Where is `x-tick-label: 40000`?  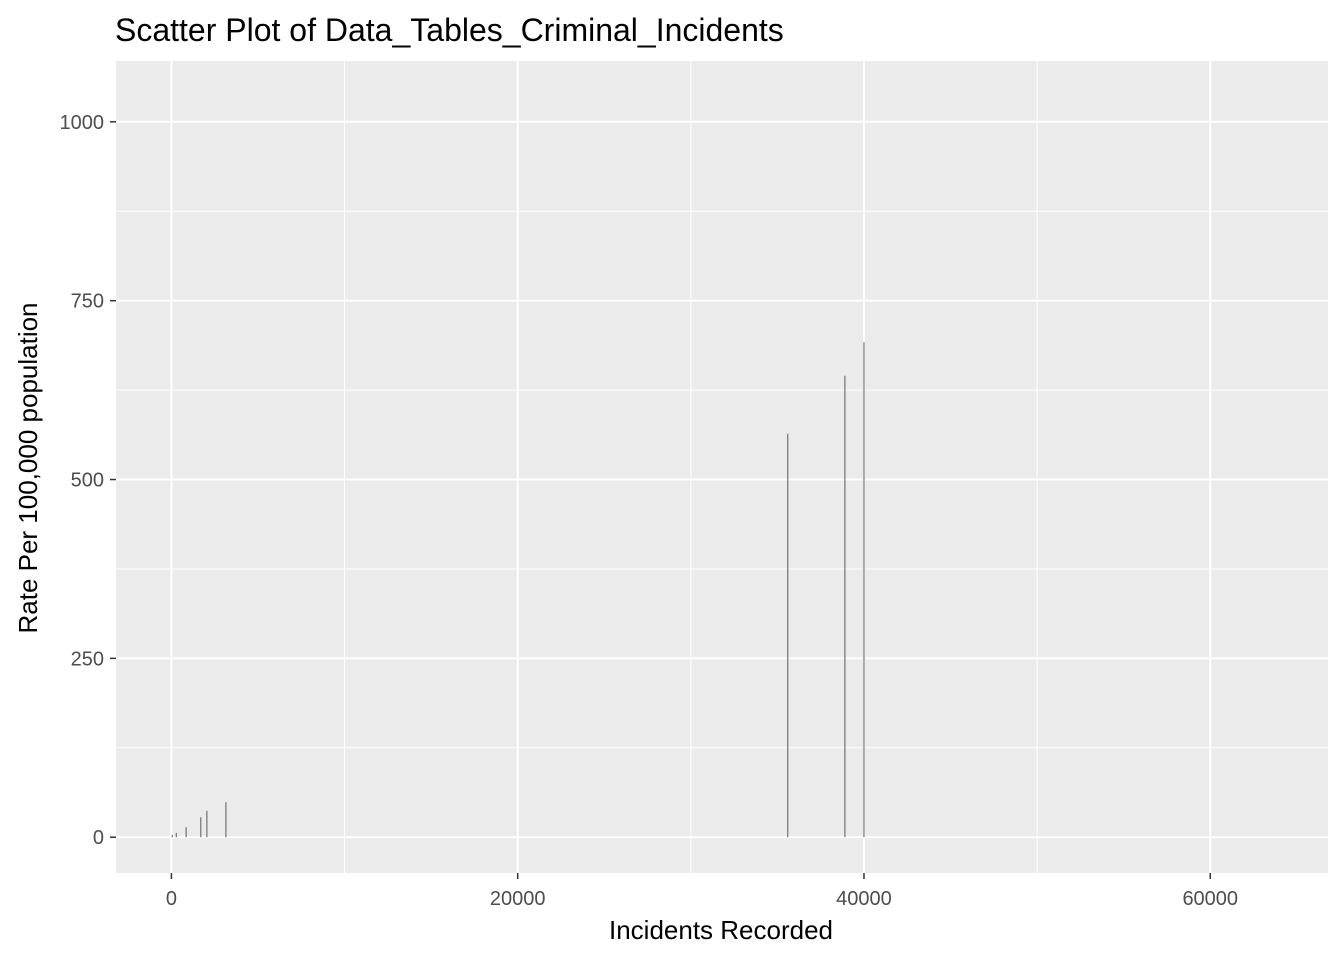 x-tick-label: 40000 is located at coordinates (864, 899).